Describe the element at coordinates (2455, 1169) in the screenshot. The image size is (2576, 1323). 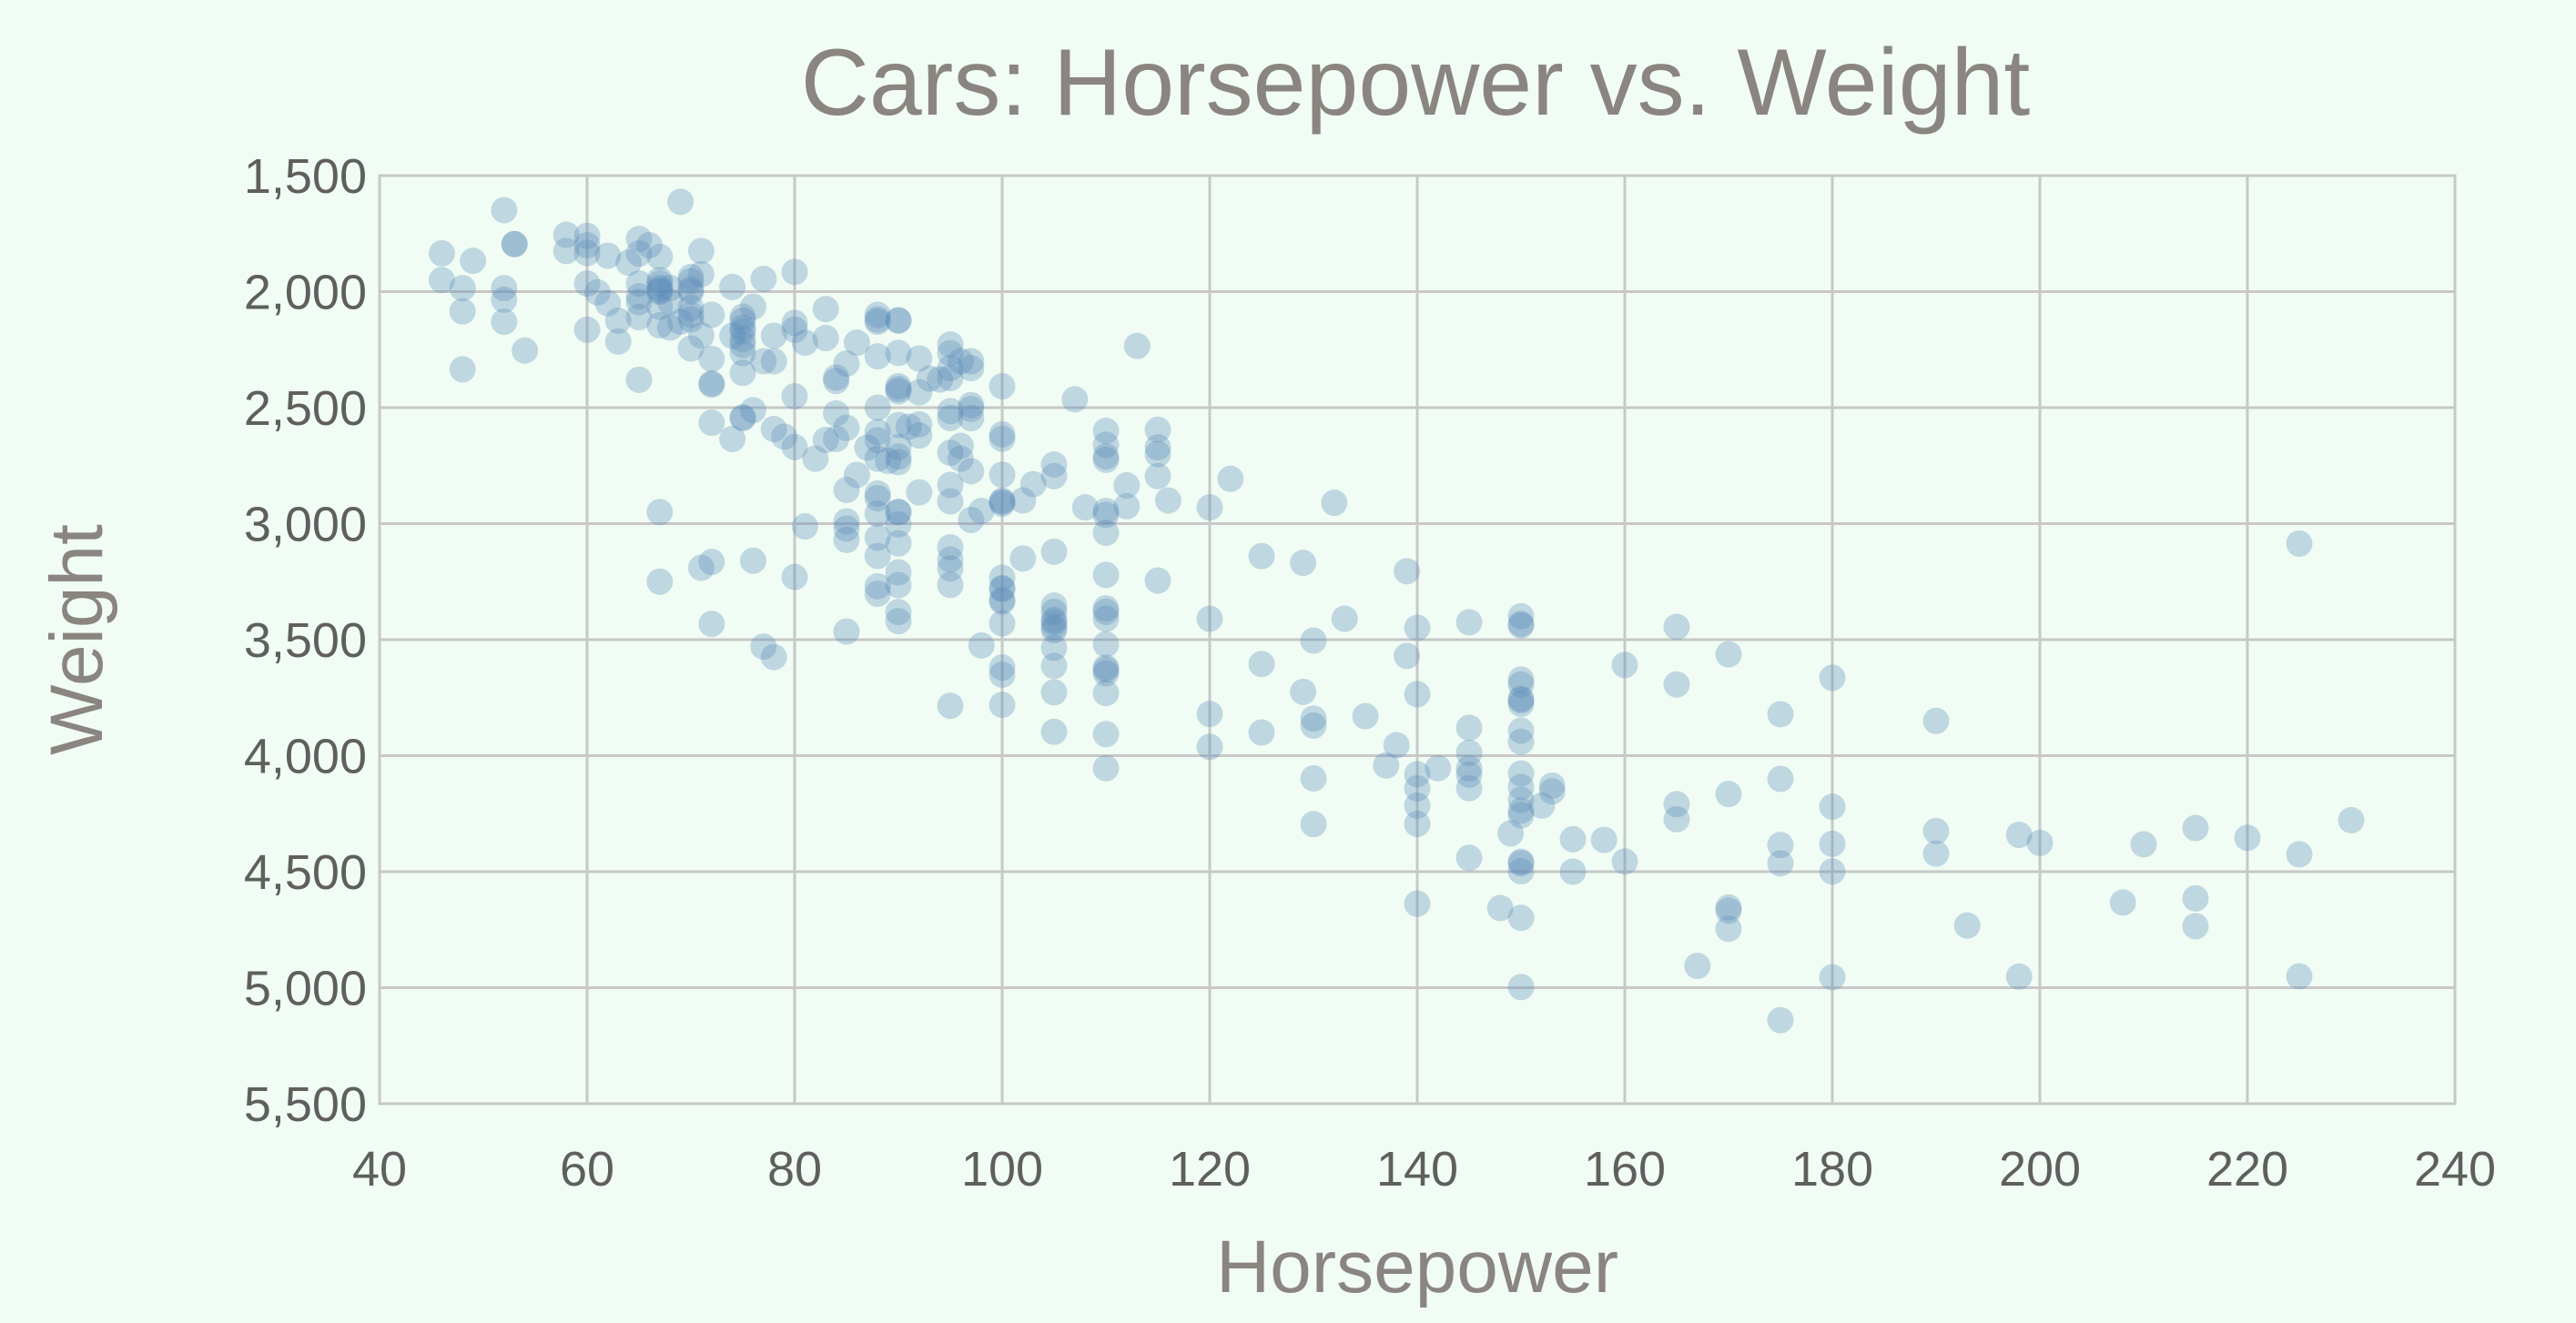
I see `x-tick-label: 240` at that location.